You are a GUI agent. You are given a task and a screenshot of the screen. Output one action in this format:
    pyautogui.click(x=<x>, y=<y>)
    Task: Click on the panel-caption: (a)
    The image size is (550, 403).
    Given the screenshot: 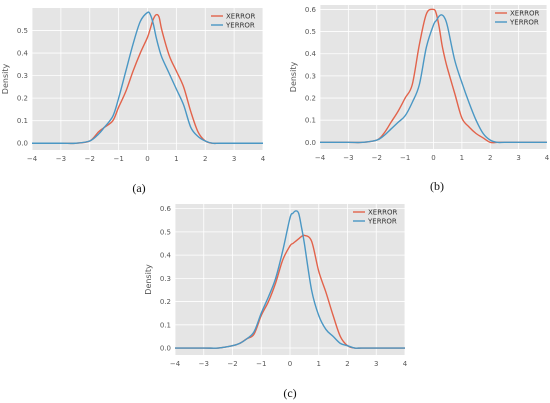 What is the action you would take?
    pyautogui.click(x=138, y=188)
    